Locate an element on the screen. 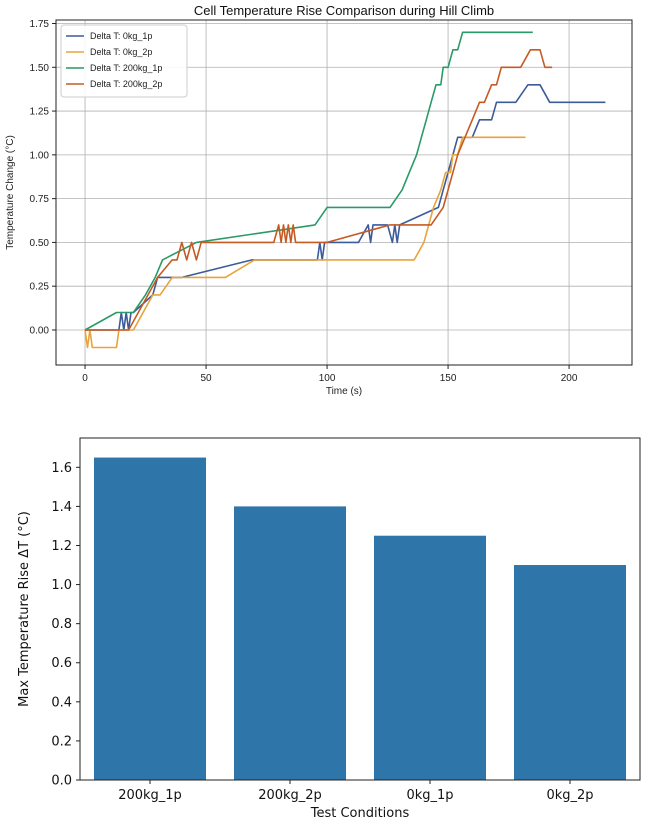  bar-chart-y-axis-label: Max Temperature Rise ΔT (°C) is located at coordinates (24, 609).